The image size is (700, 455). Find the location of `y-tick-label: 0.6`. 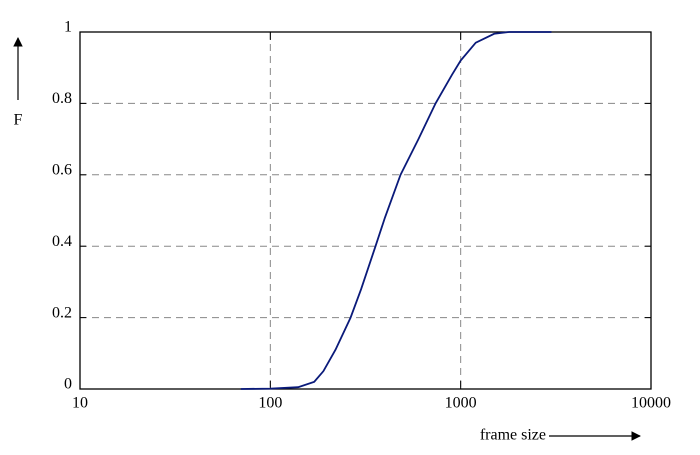

y-tick-label: 0.6 is located at coordinates (62, 169).